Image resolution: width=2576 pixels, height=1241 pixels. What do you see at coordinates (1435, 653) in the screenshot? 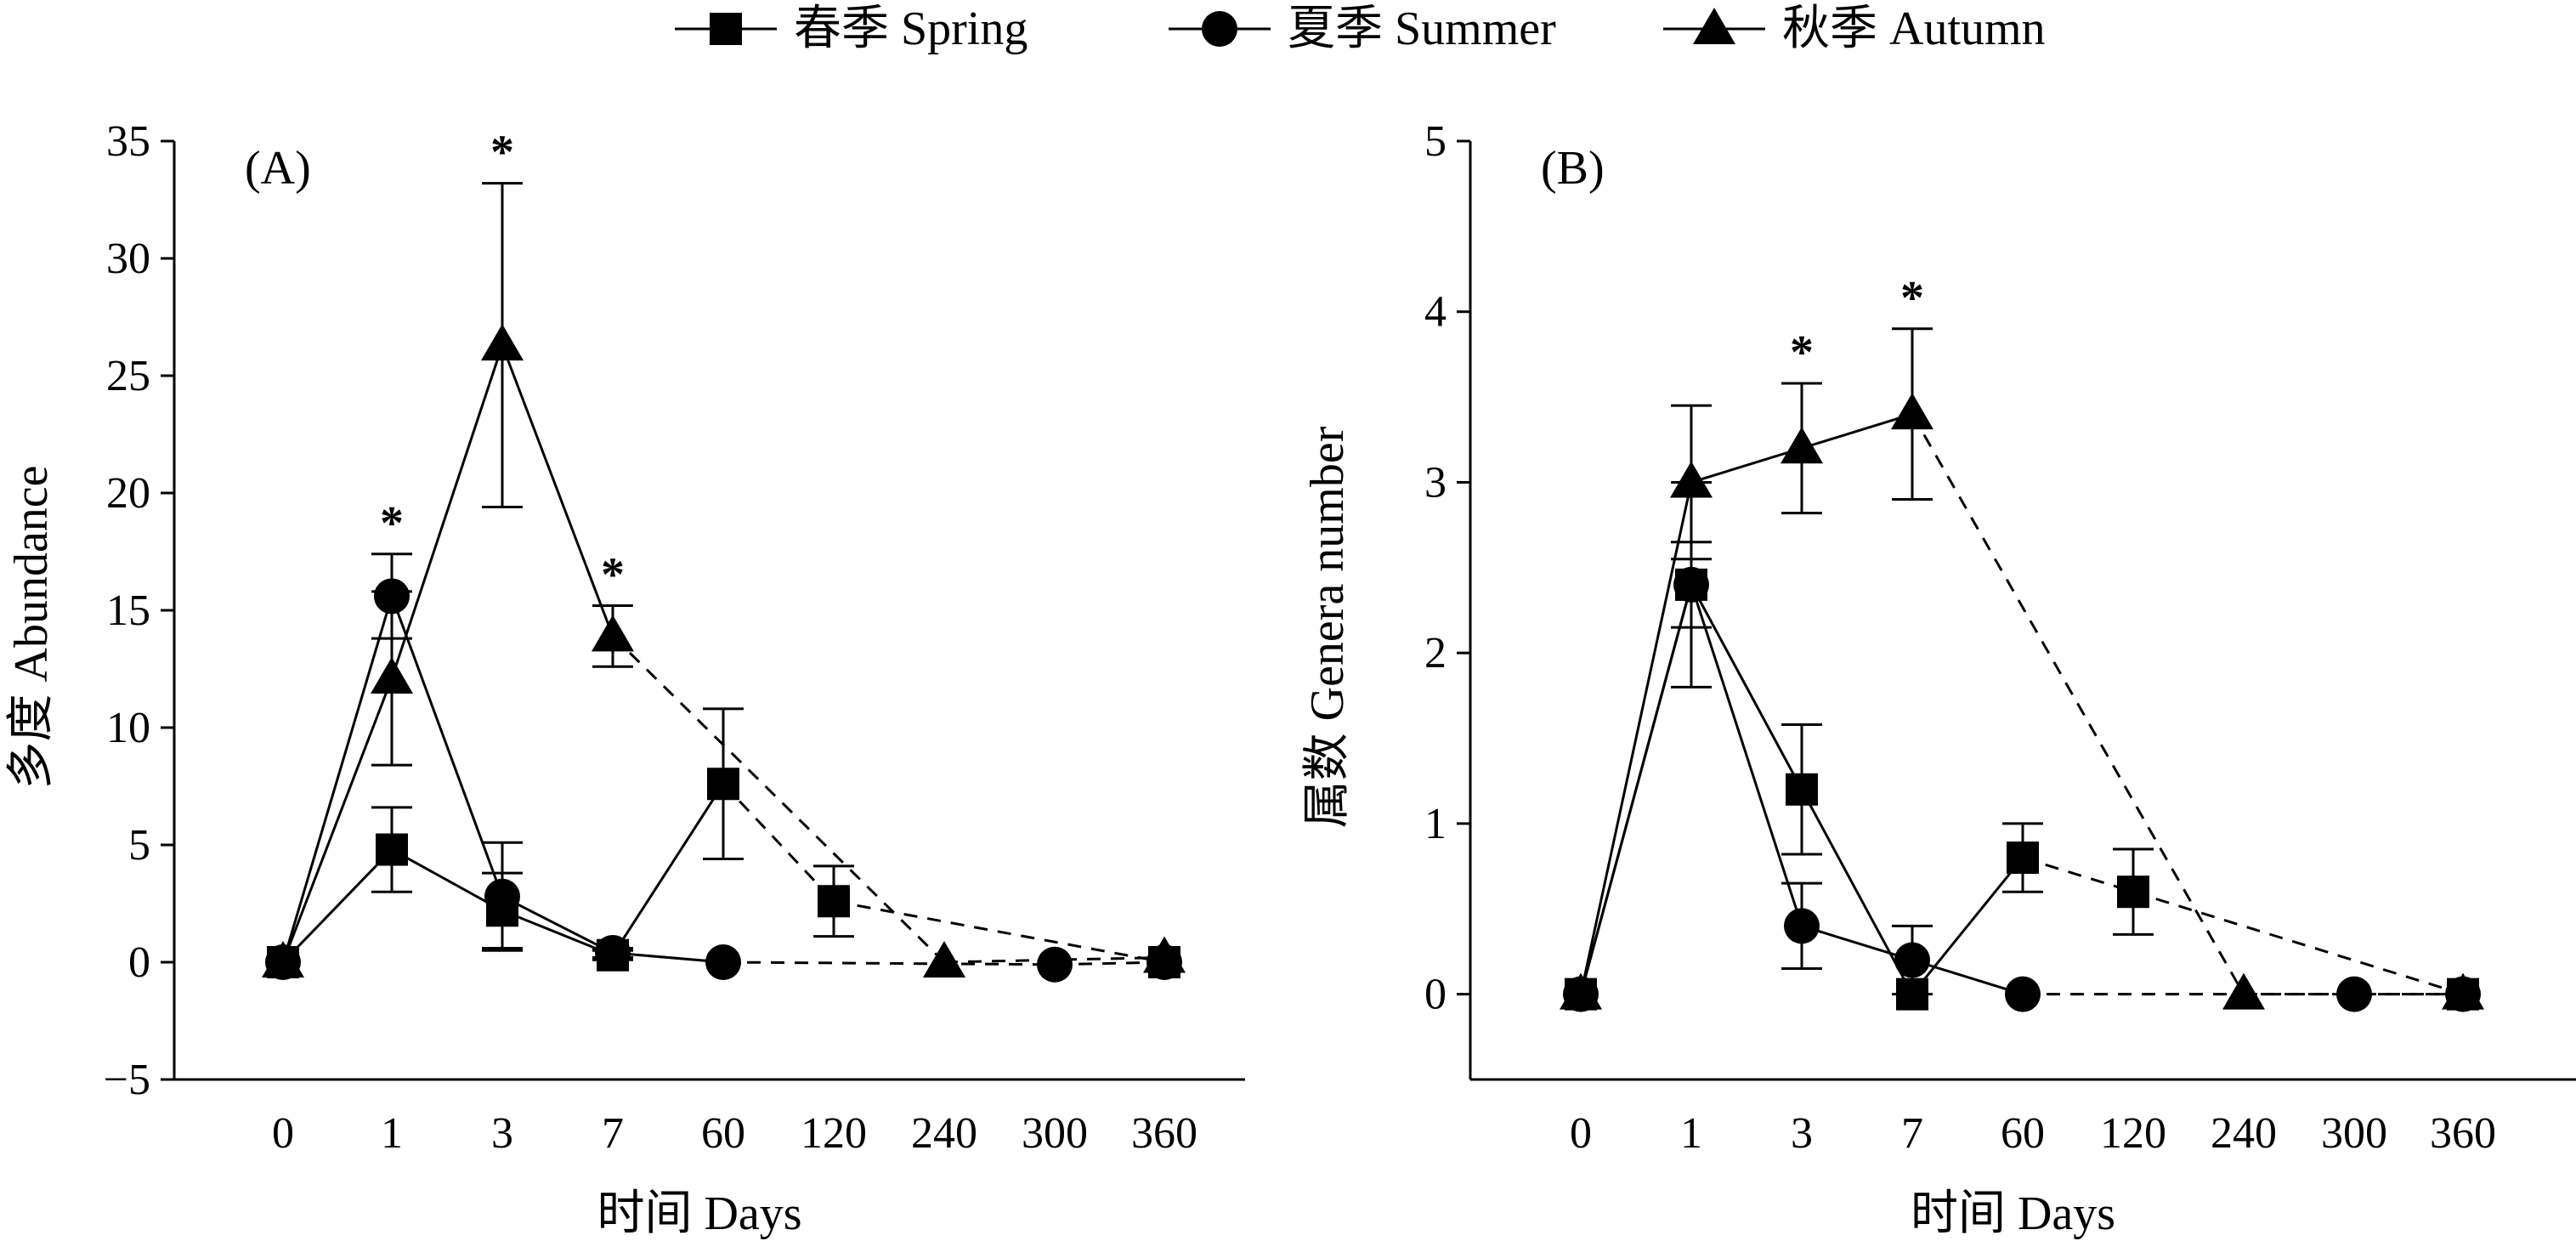
I see `y-tick-label: 2` at bounding box center [1435, 653].